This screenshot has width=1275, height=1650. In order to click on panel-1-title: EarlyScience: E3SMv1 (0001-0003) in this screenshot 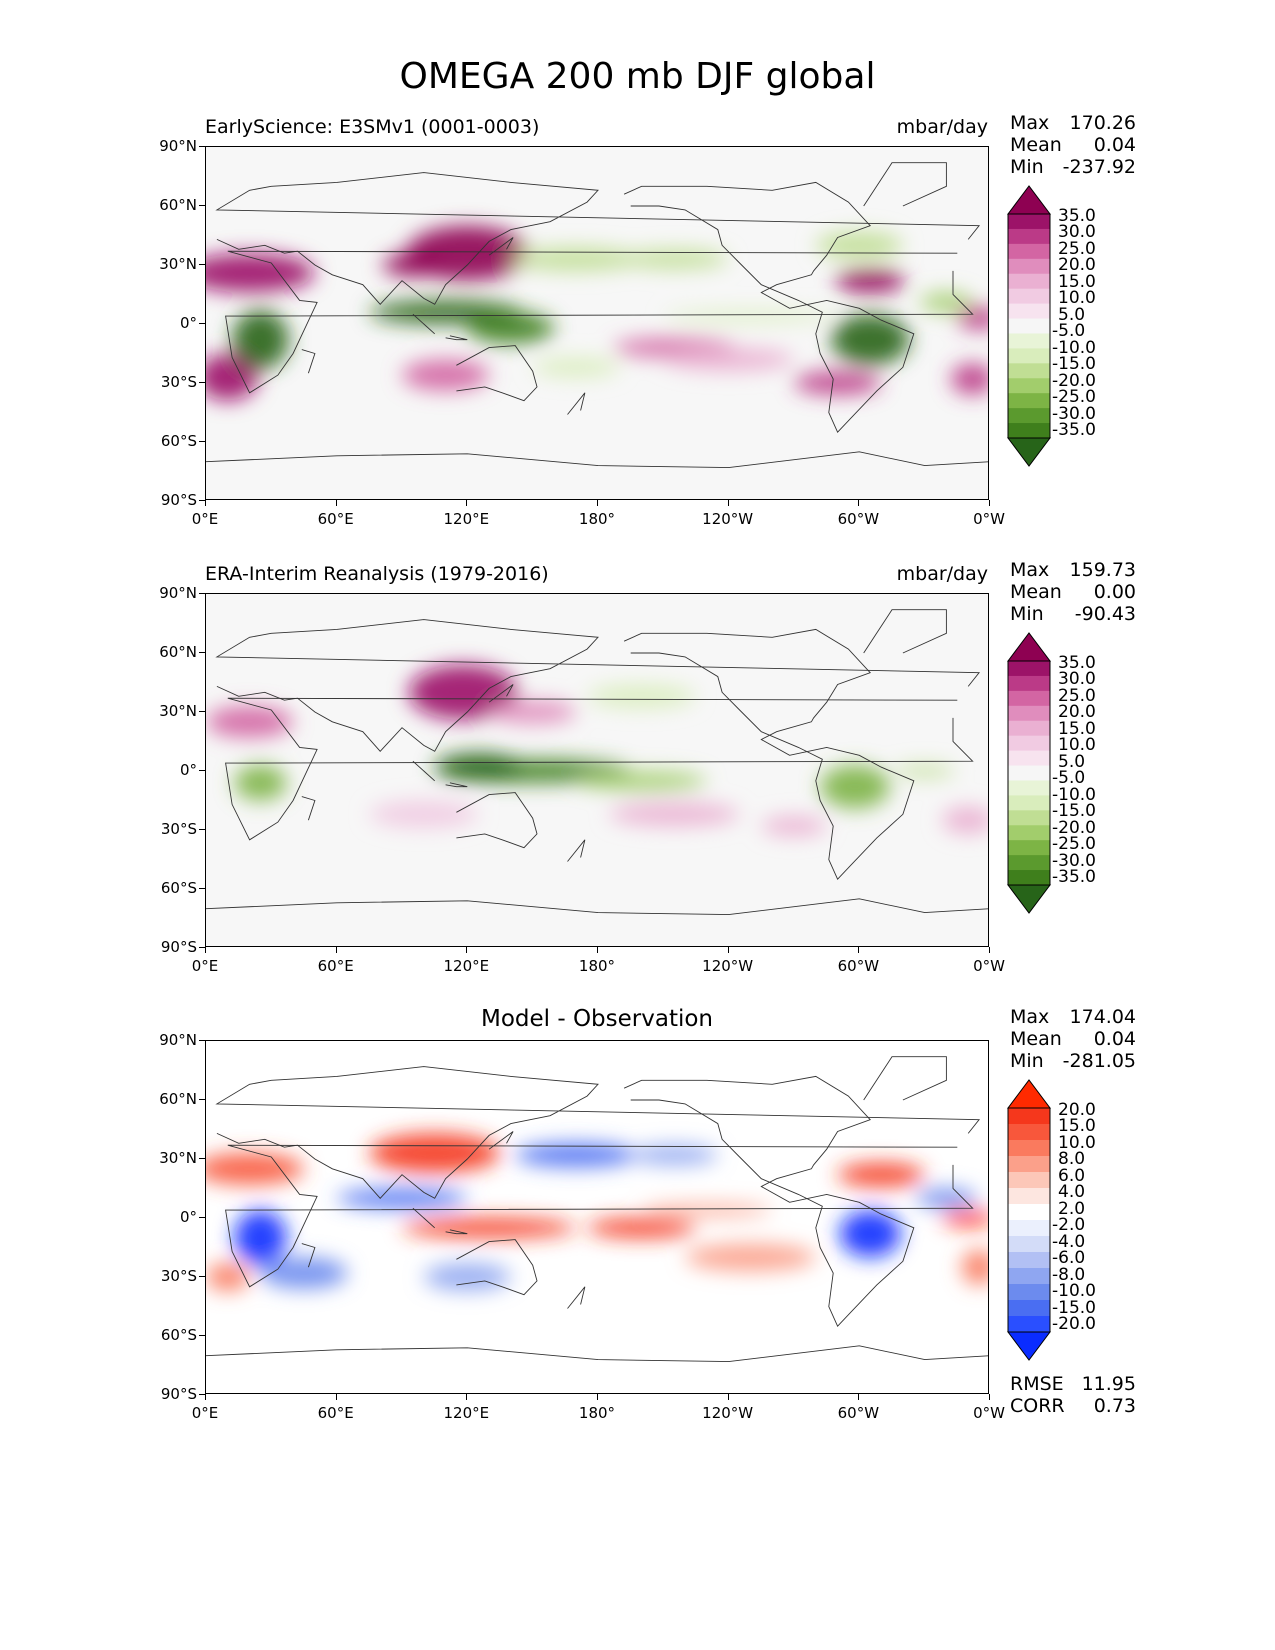, I will do `click(372, 127)`.